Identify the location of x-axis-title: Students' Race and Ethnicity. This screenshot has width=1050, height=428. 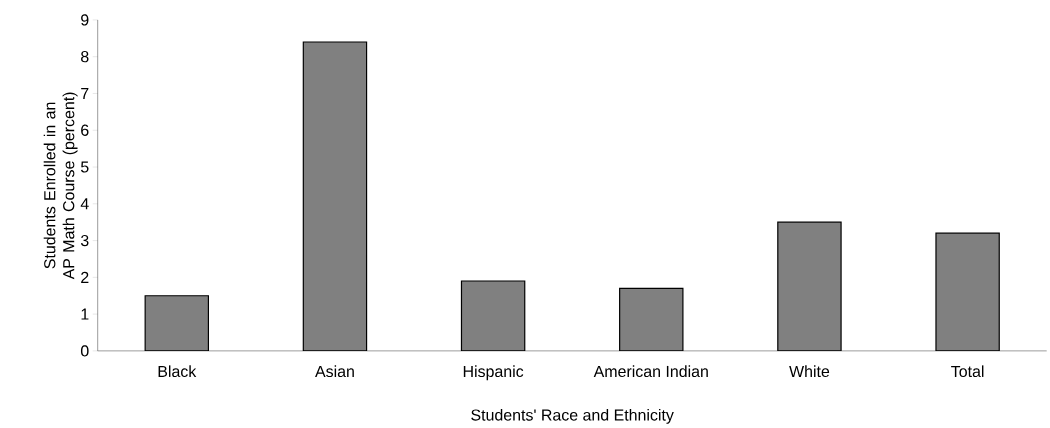
(572, 417).